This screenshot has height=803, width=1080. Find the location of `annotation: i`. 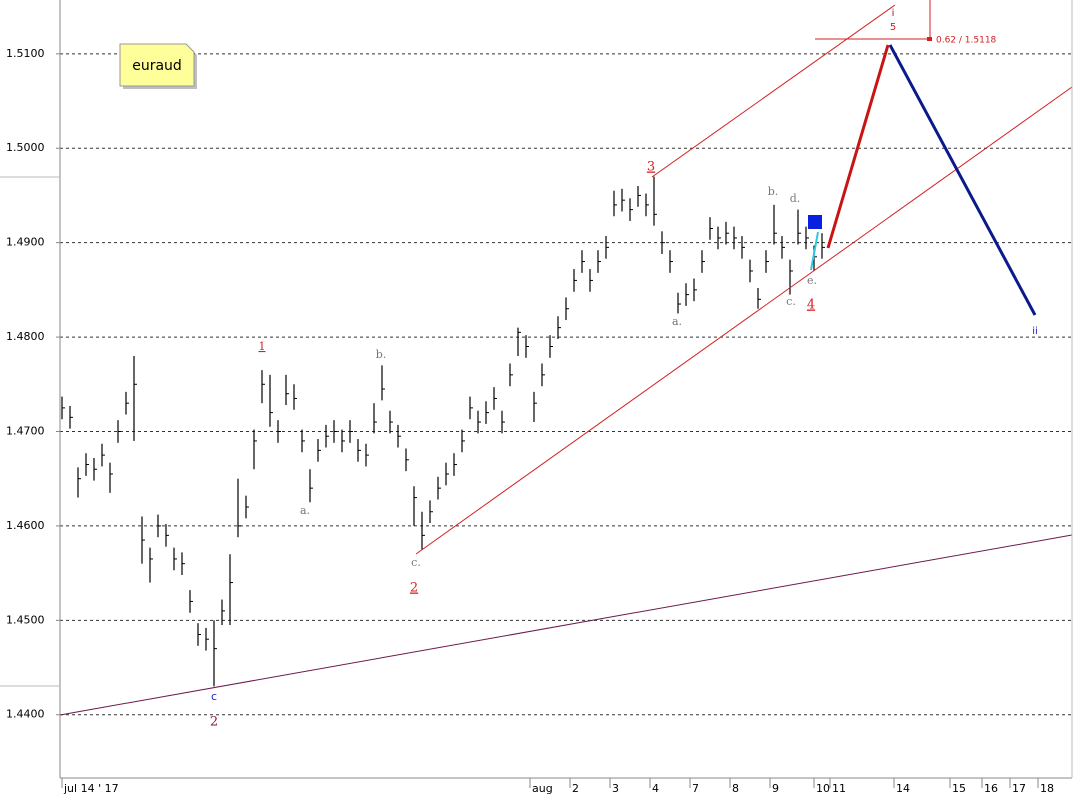

annotation: i is located at coordinates (893, 13).